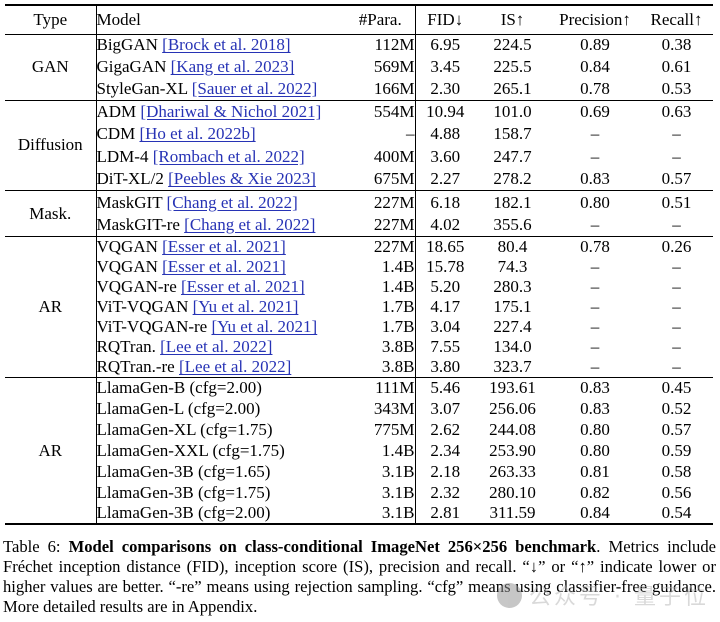 Image resolution: width=720 pixels, height=622 pixels. I want to click on model-cell: ViT-VQGAN [Yu et al. 2021], so click(220, 307).